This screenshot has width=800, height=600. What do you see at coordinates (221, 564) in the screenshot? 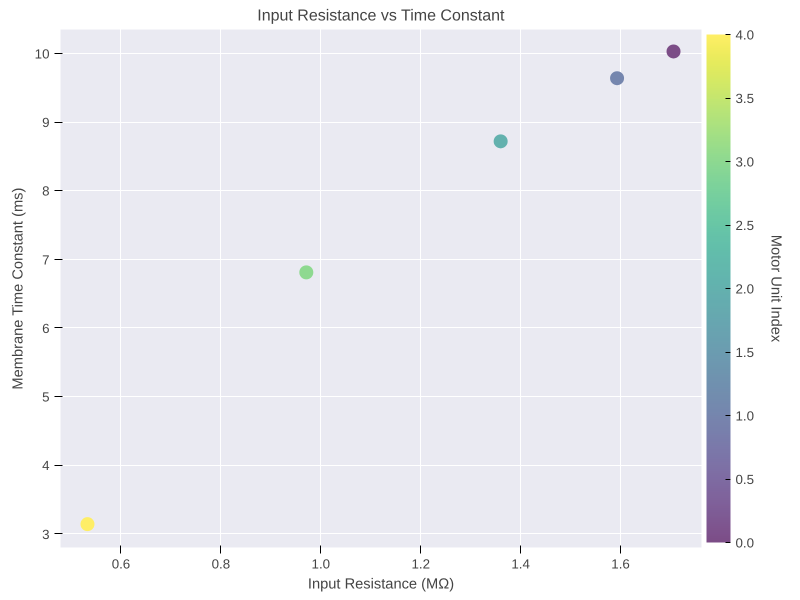
I see `x-tick-label: 0.8` at bounding box center [221, 564].